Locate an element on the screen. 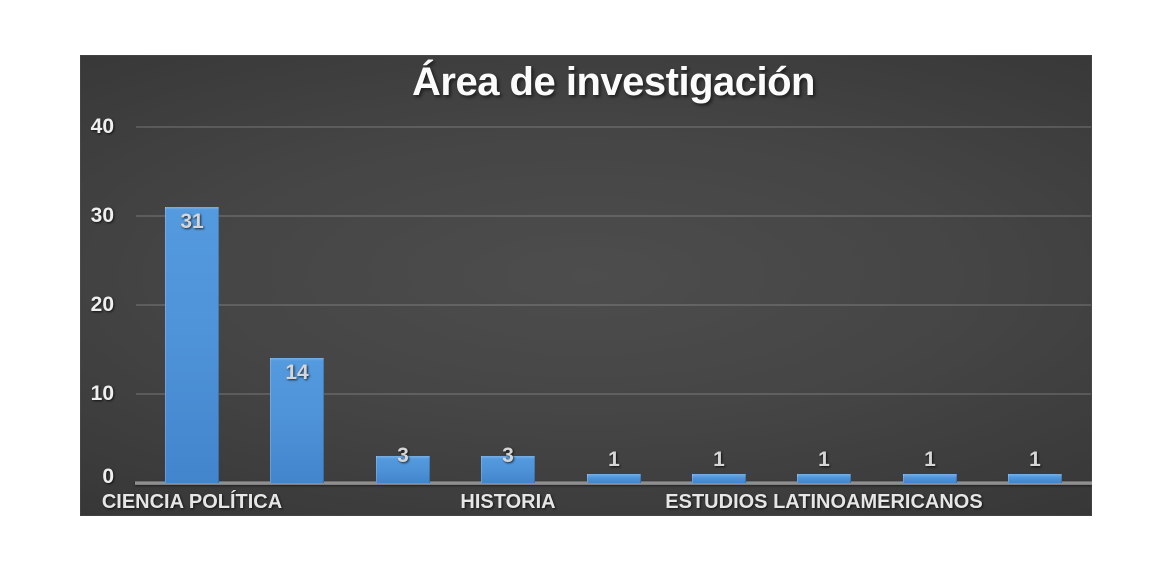 This screenshot has height=568, width=1173. category-label: CIENCIA POLÍTICA is located at coordinates (192, 502).